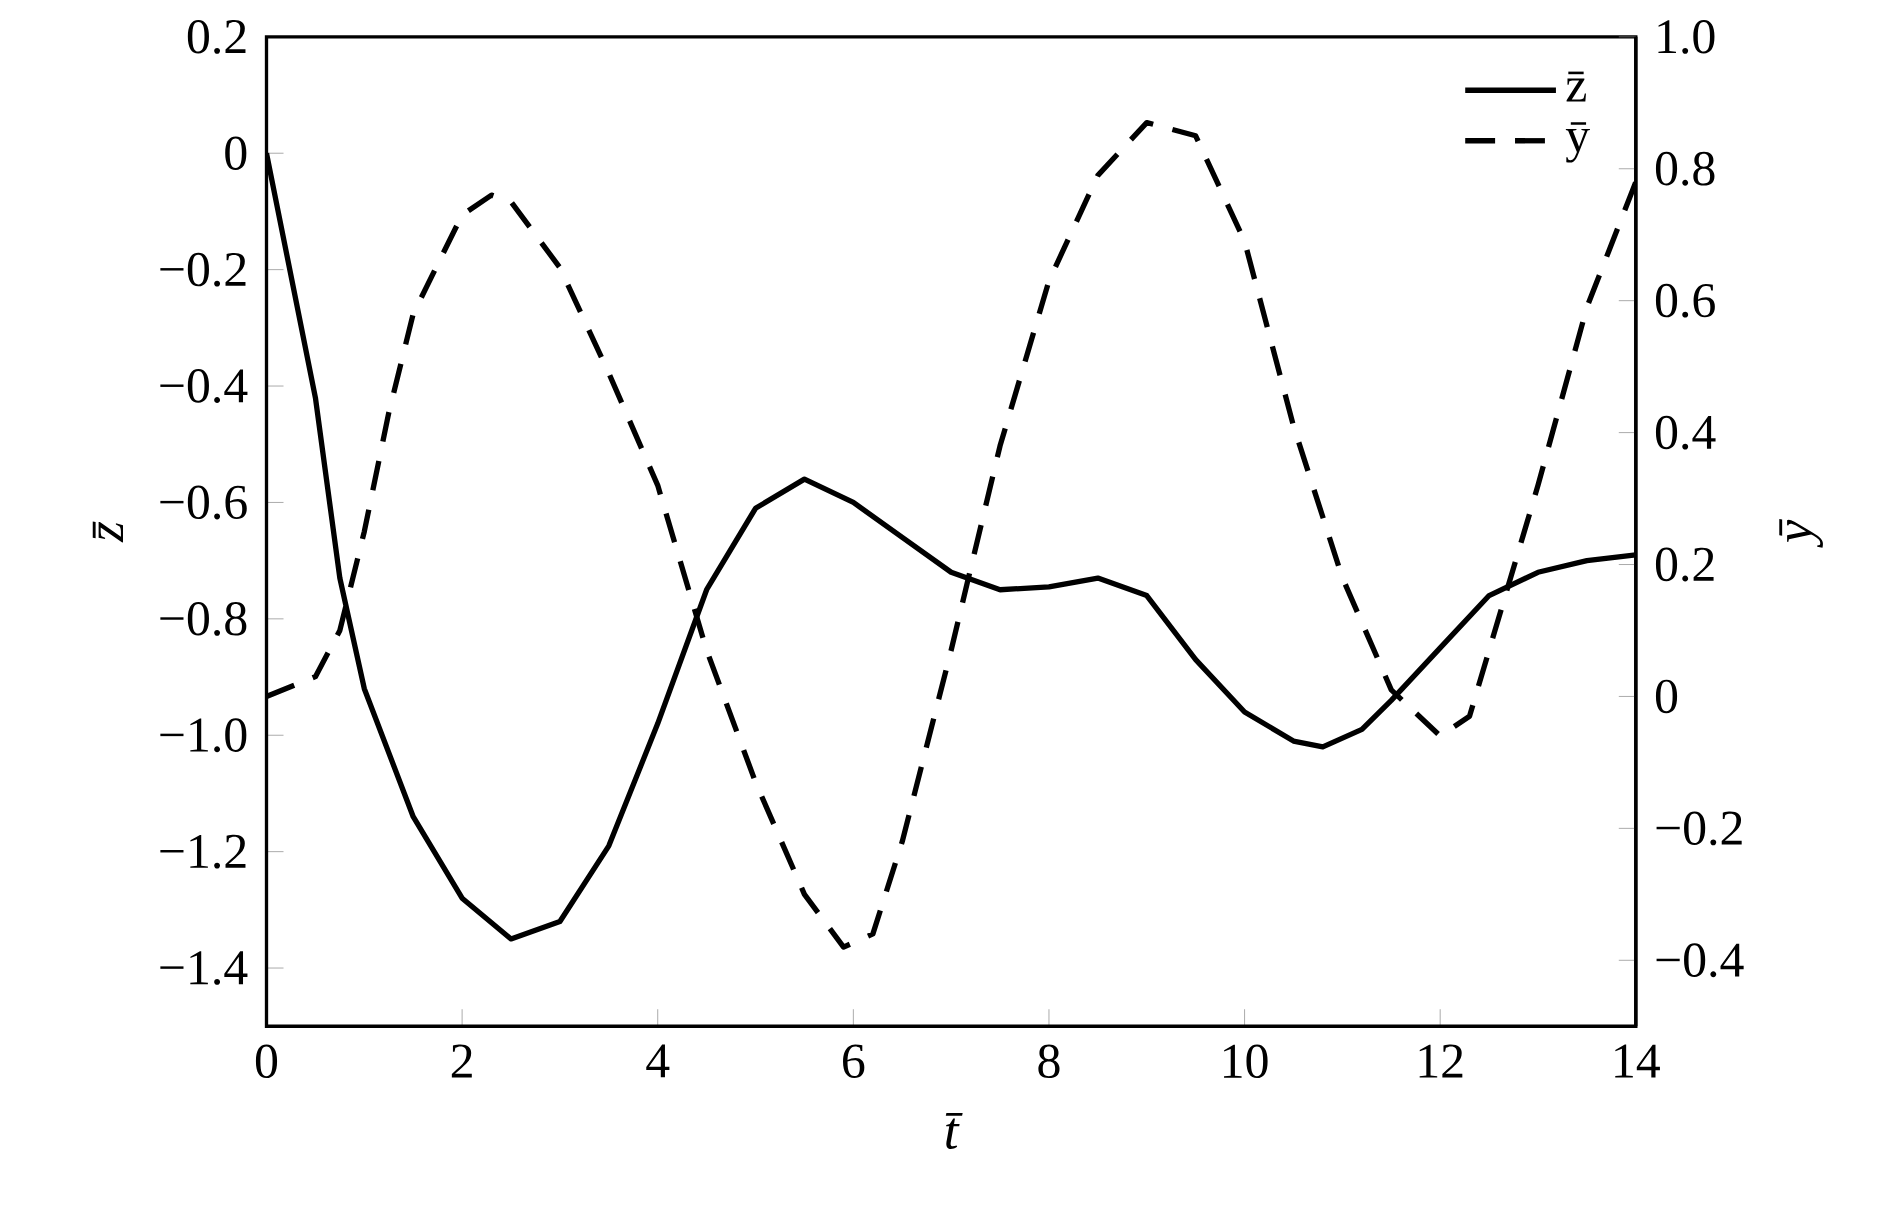 This screenshot has height=1220, width=1890. Describe the element at coordinates (1666, 696) in the screenshot. I see `y2-tick-label: 0` at that location.